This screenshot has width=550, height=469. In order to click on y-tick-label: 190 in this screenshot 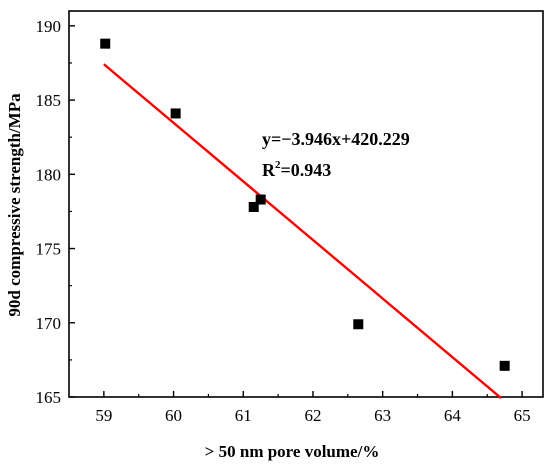, I will do `click(49, 26)`.